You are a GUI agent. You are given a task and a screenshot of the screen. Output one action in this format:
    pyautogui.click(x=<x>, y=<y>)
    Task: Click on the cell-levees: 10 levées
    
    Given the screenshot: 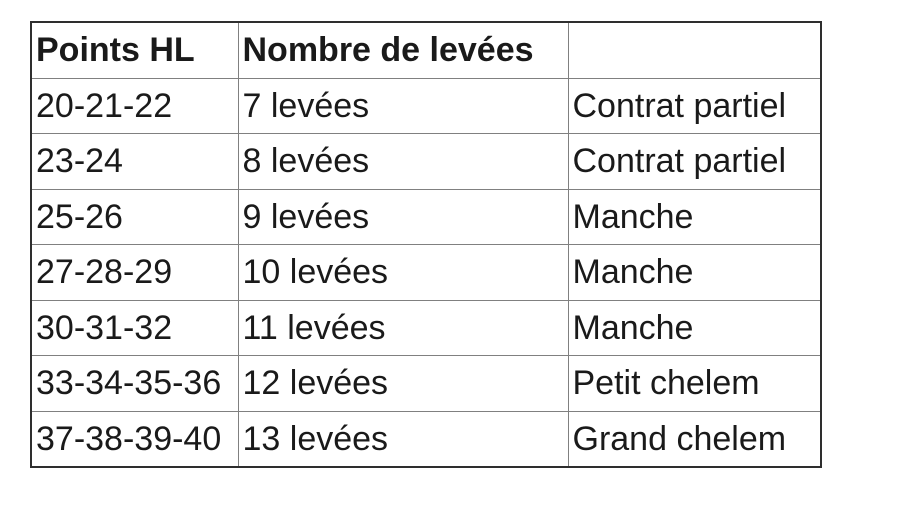 What is the action you would take?
    pyautogui.click(x=403, y=272)
    